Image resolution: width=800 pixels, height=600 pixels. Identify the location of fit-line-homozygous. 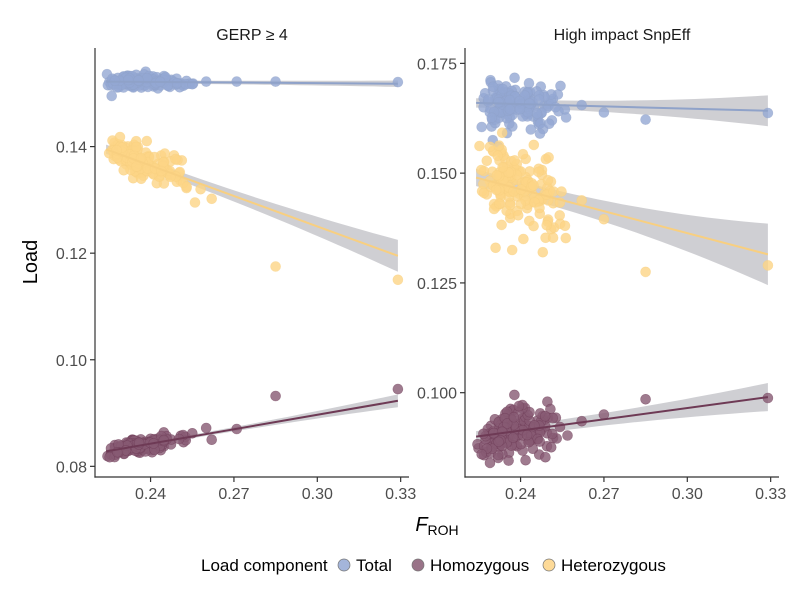
(252, 426).